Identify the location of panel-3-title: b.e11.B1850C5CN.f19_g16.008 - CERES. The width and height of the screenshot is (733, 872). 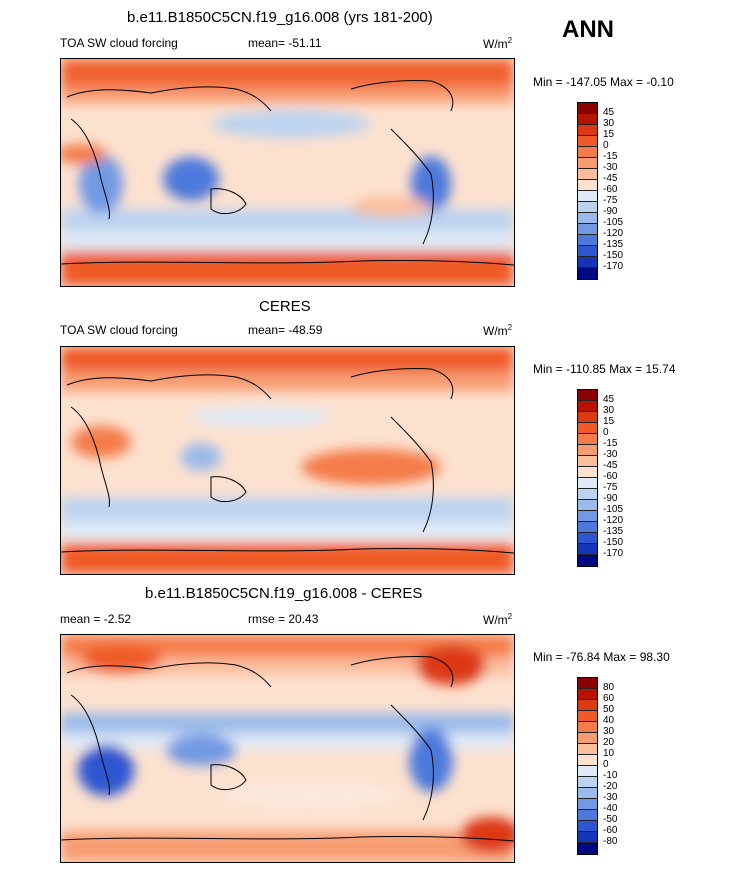
(284, 593).